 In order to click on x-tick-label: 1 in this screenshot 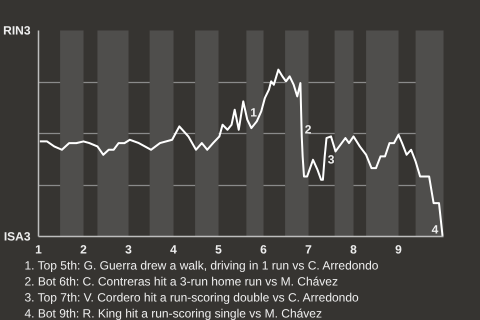, I will do `click(38, 249)`.